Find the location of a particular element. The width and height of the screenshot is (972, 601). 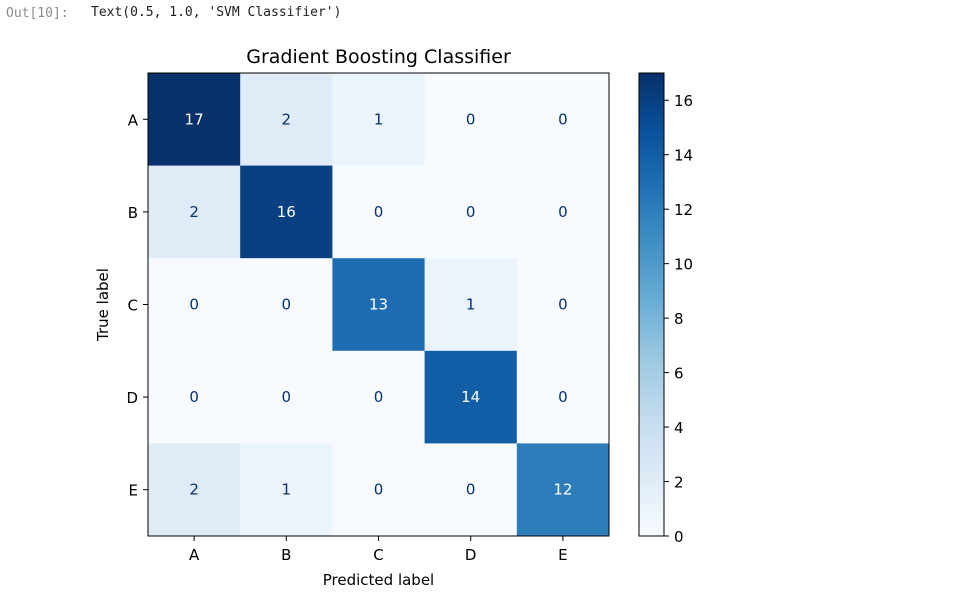

cell-C-B is located at coordinates (286, 305).